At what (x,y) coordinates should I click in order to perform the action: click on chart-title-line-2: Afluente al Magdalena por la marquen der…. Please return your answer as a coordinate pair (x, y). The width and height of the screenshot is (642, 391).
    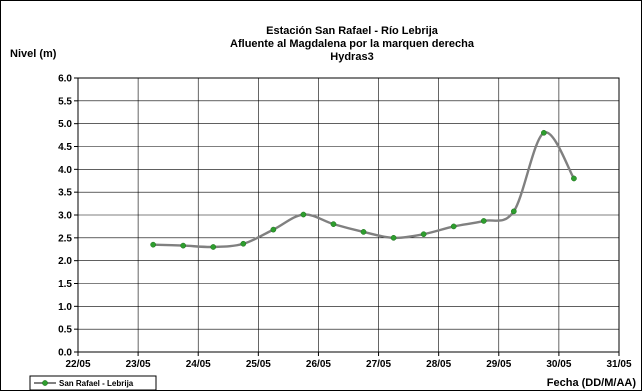
    Looking at the image, I should click on (352, 44).